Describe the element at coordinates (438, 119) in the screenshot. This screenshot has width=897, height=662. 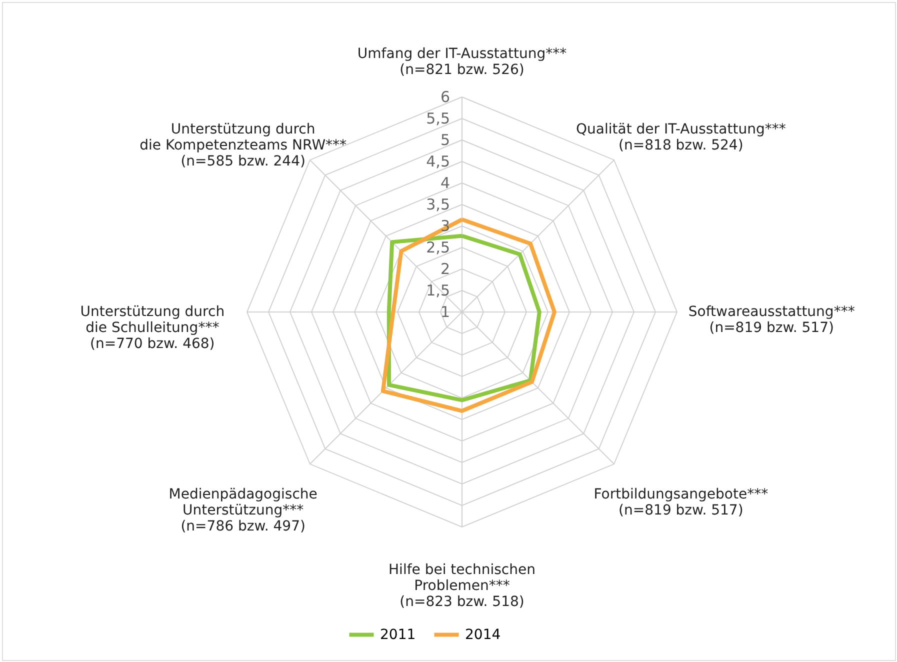
I see `y-tick-label: 5,5` at that location.